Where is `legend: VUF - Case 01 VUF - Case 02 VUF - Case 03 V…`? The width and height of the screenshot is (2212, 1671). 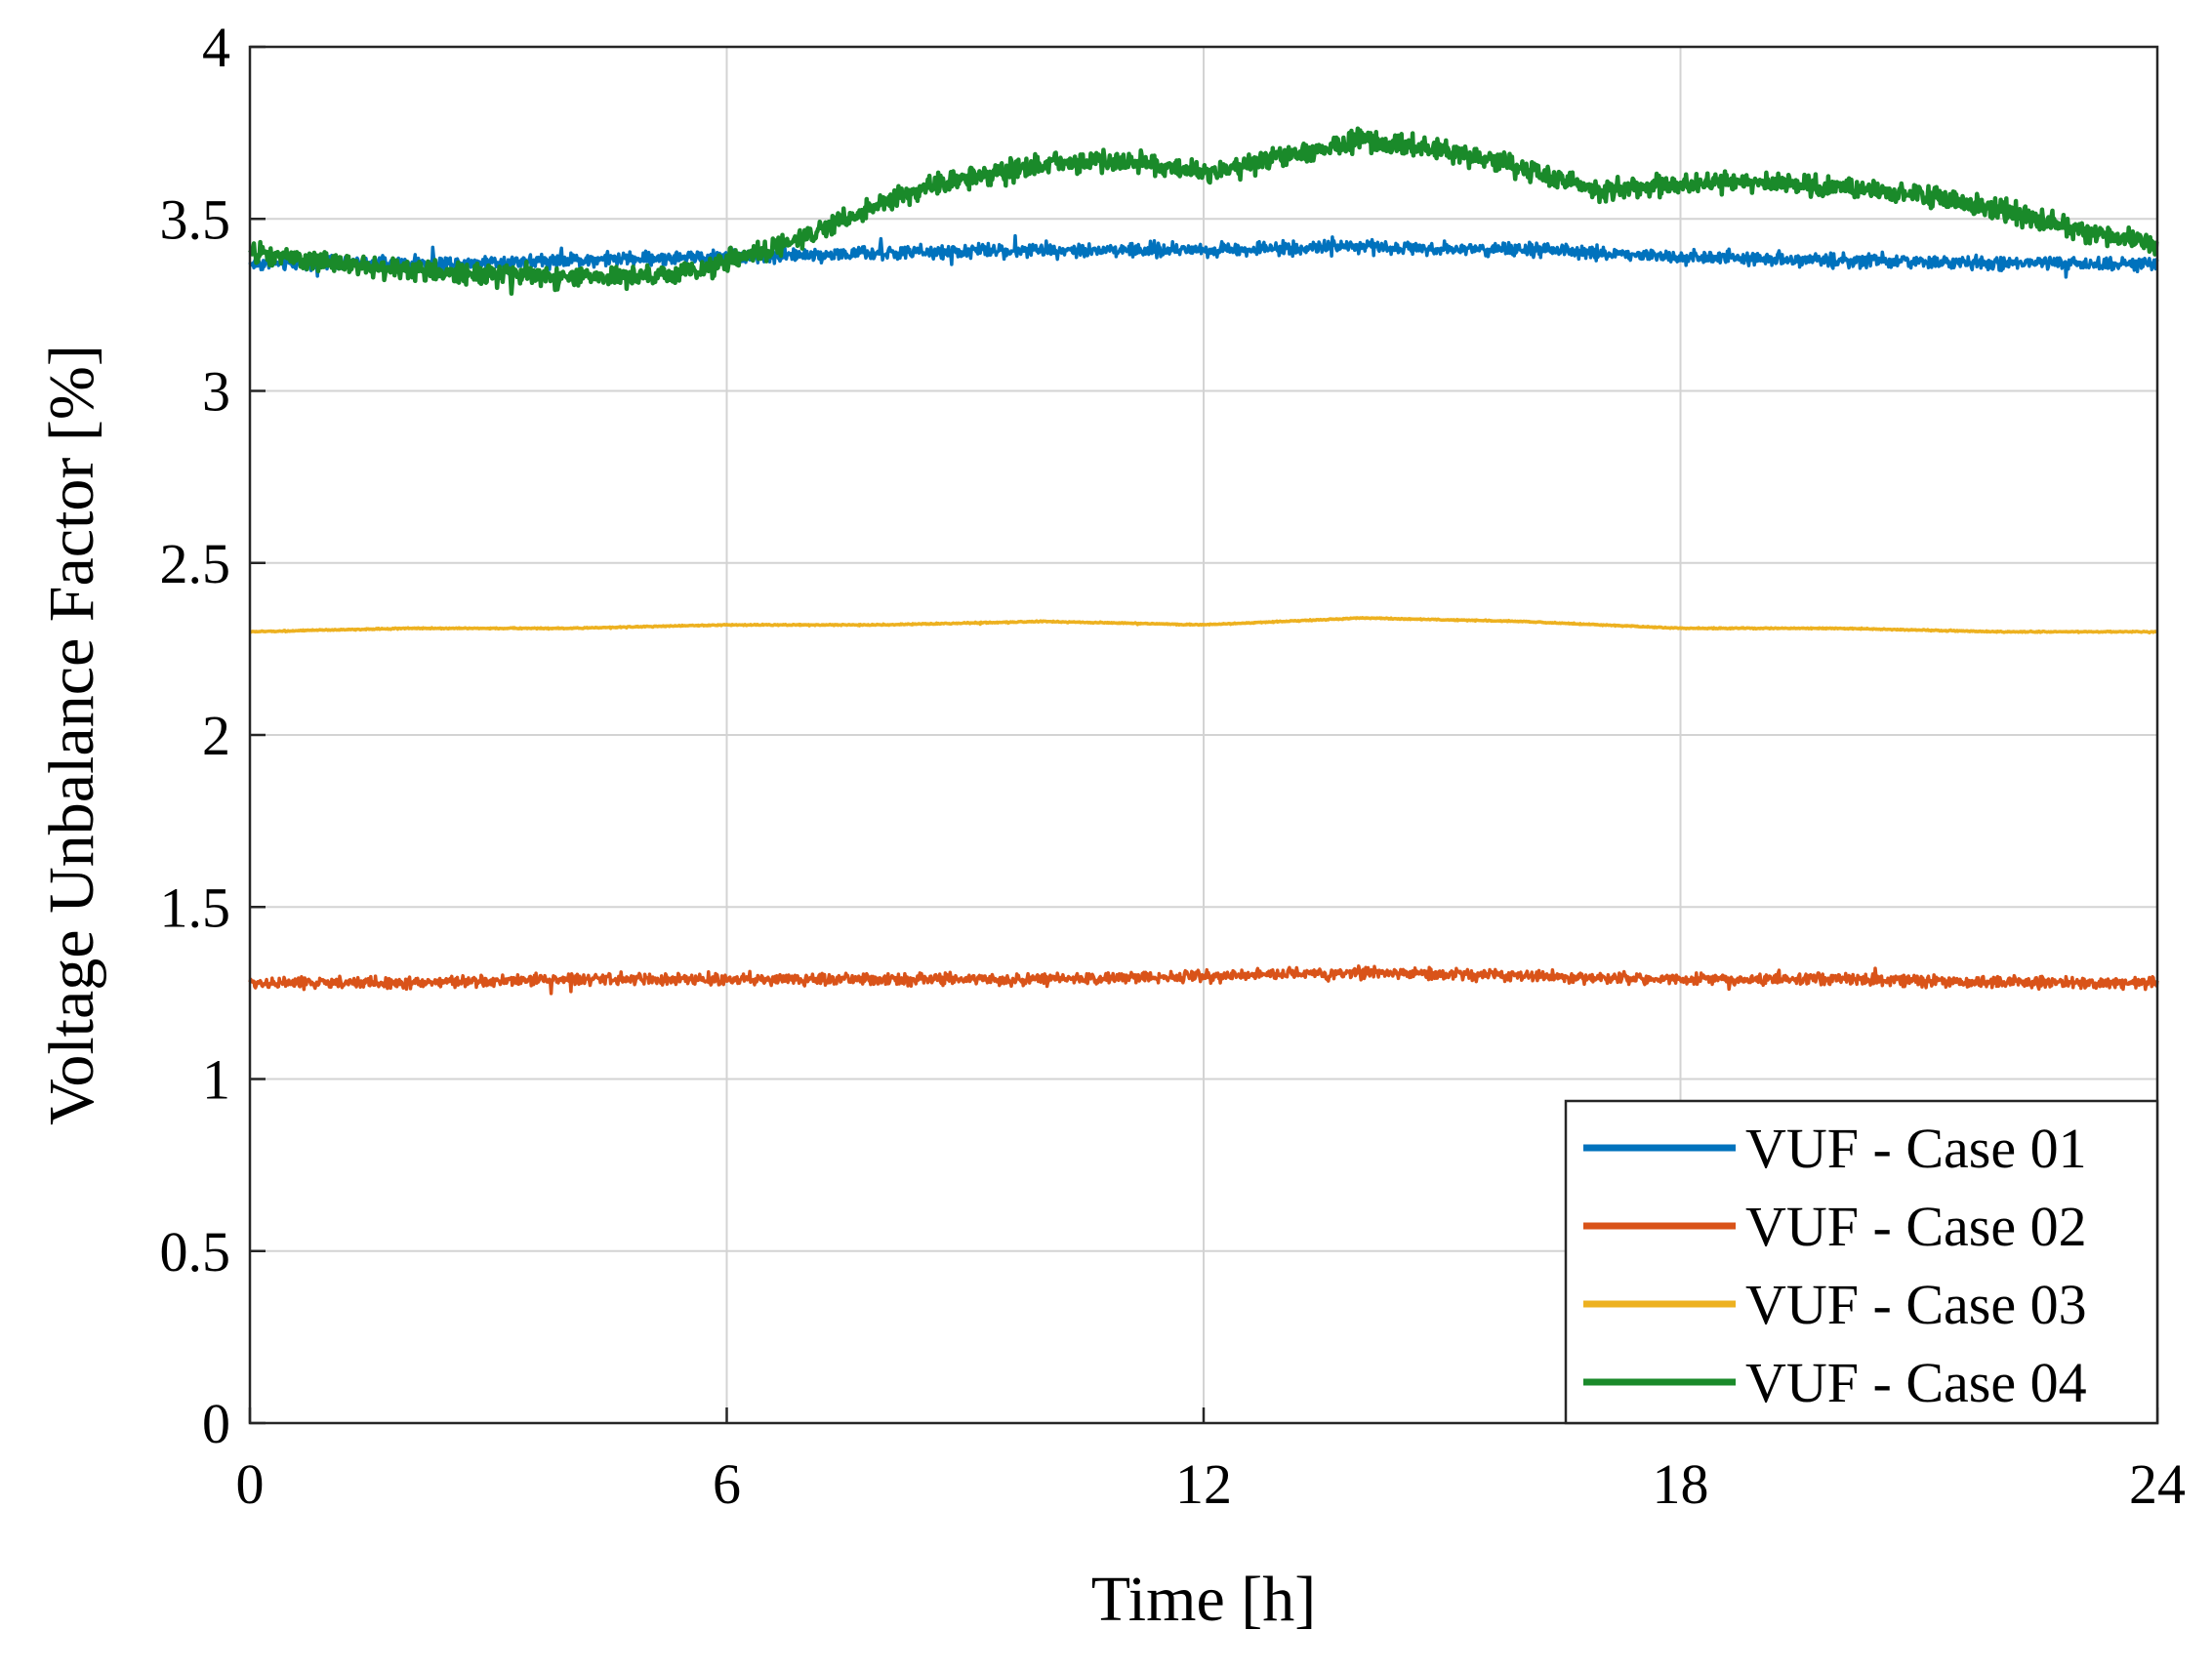
legend: VUF - Case 01 VUF - Case 02 VUF - Case 03 V… is located at coordinates (1861, 1262).